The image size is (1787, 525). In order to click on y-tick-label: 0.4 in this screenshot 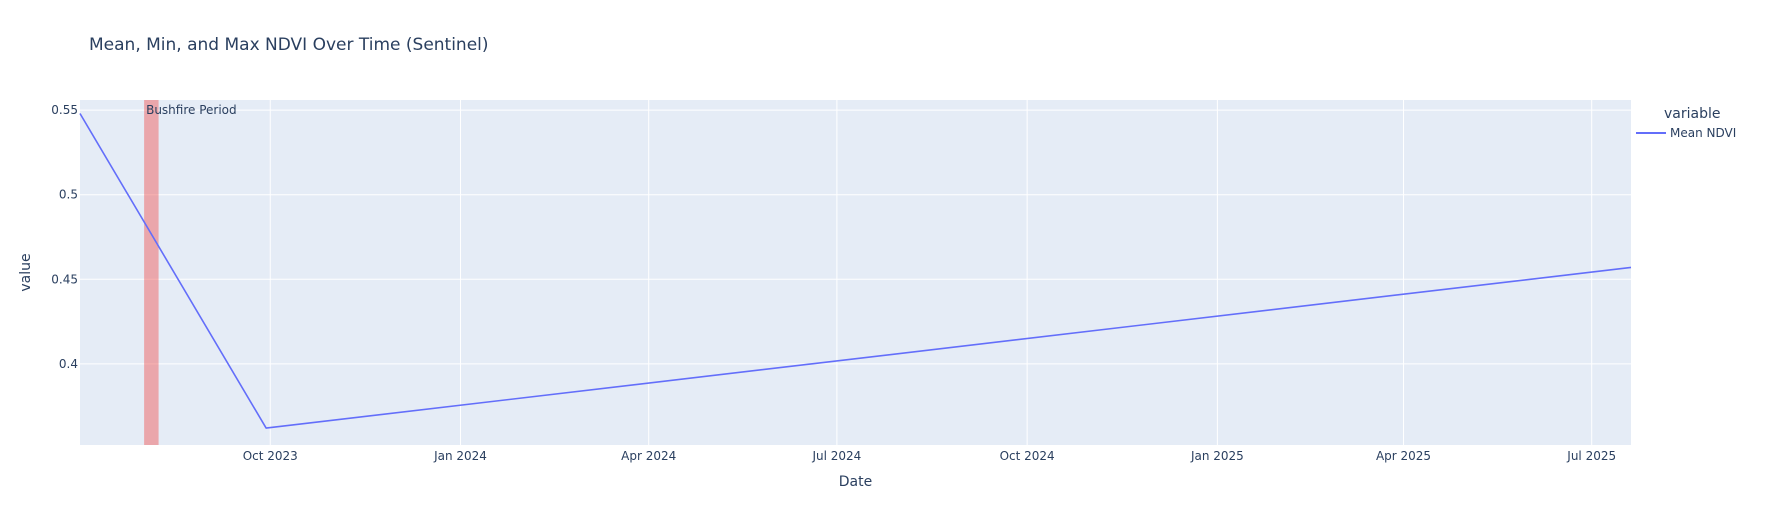, I will do `click(68, 364)`.